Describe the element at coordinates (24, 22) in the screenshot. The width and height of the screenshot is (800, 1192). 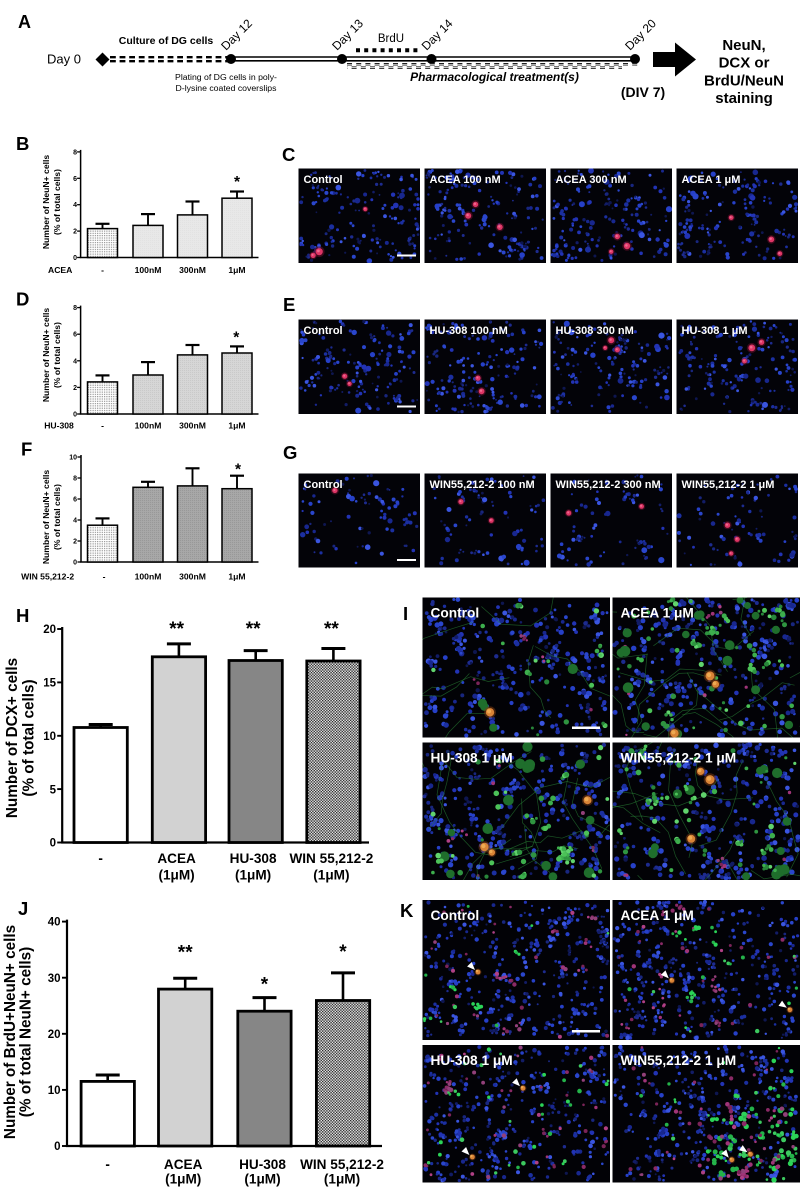
I see `svg-text: A` at that location.